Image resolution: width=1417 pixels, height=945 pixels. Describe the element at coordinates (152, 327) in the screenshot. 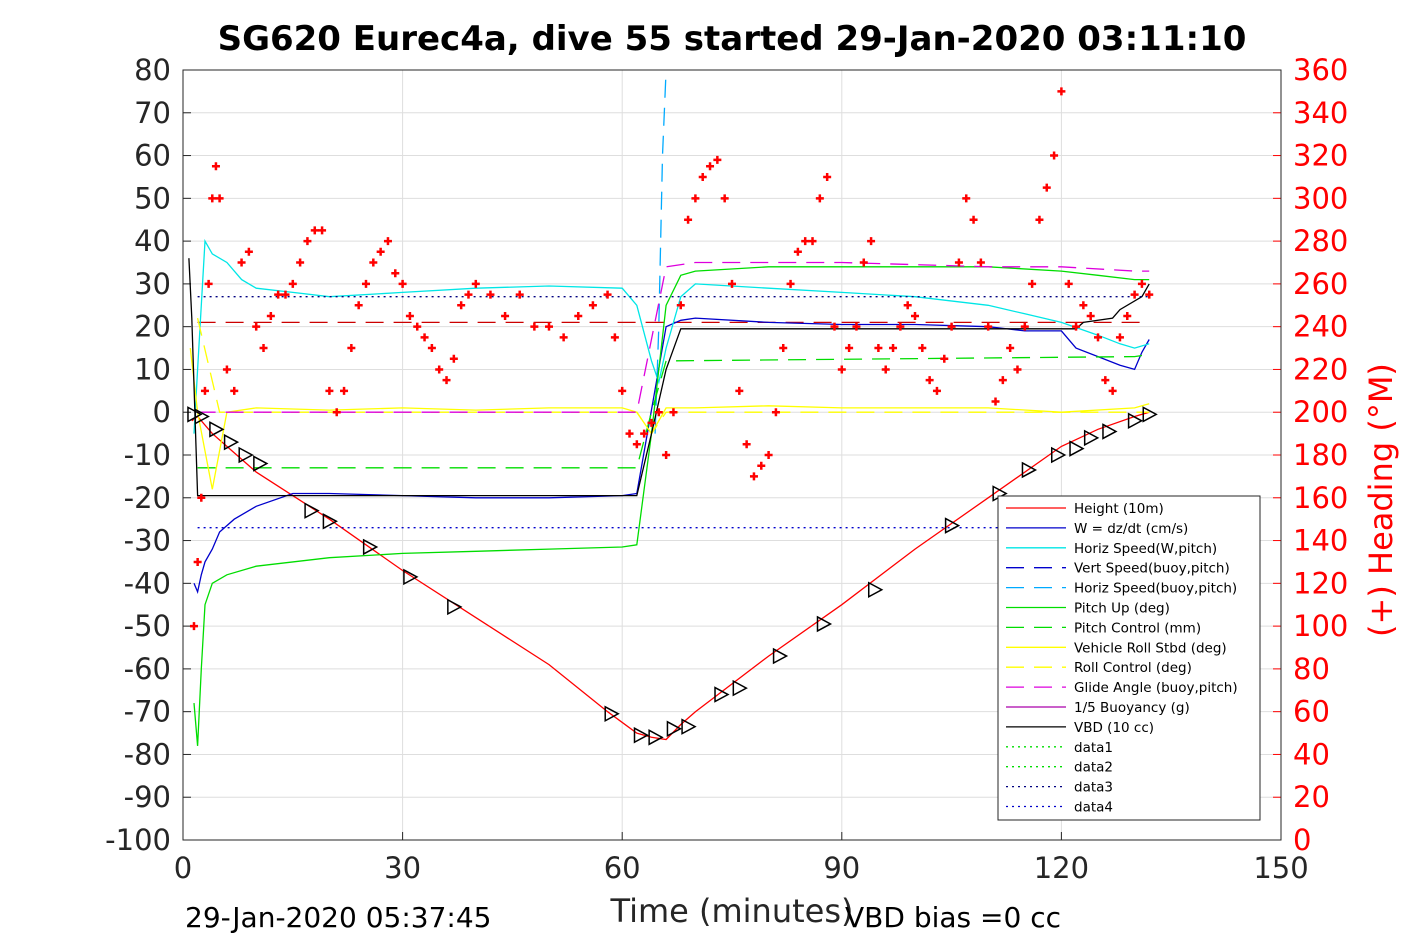

I see `y-tick-label: 20` at that location.